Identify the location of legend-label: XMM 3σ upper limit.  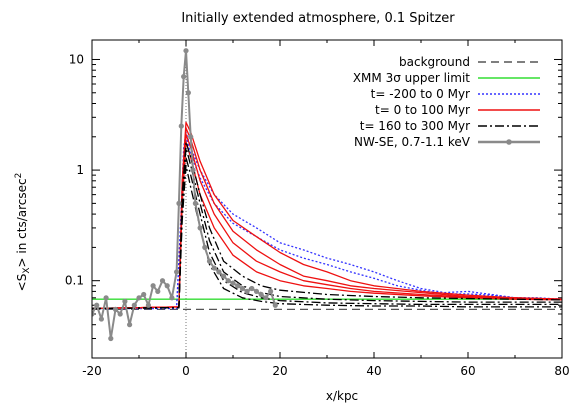
(411, 78).